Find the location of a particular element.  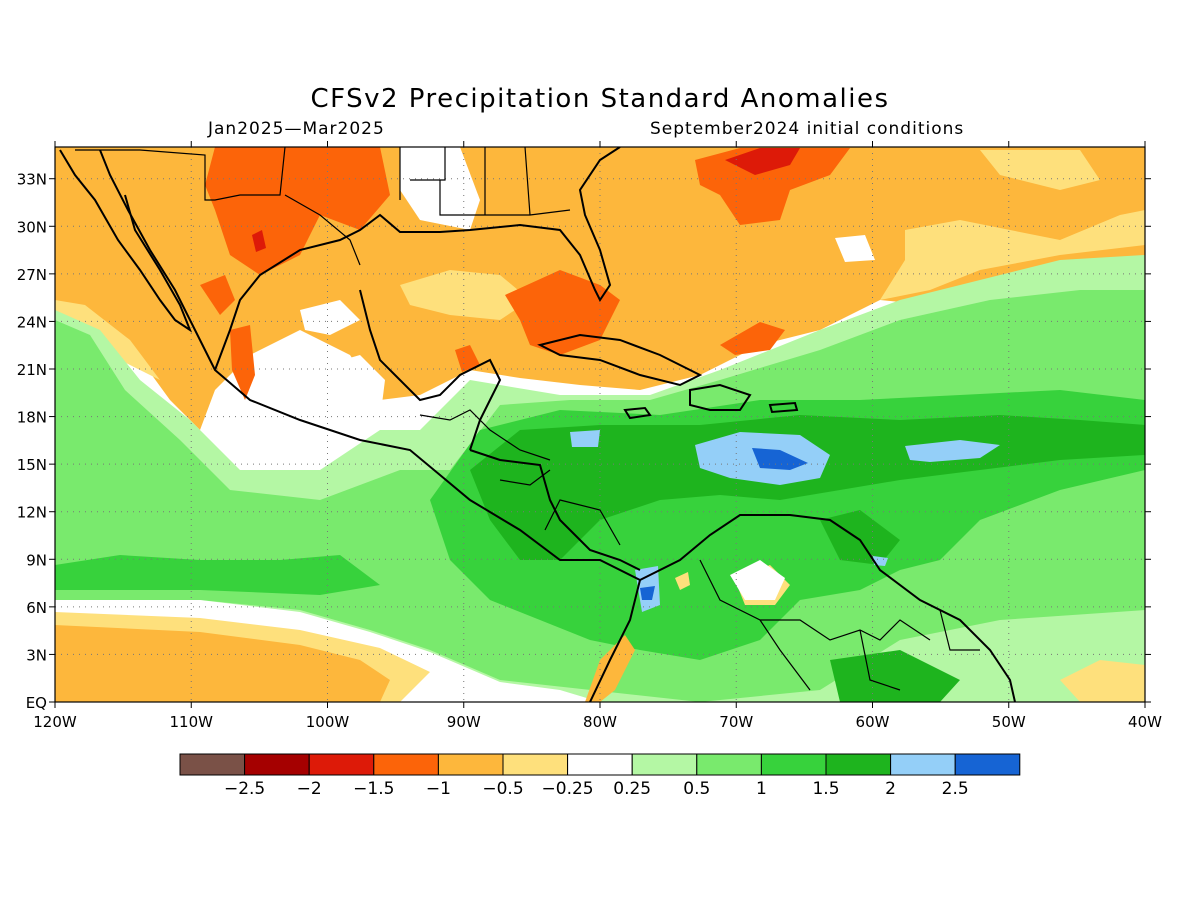

border-south-america is located at coordinates (839, 625).